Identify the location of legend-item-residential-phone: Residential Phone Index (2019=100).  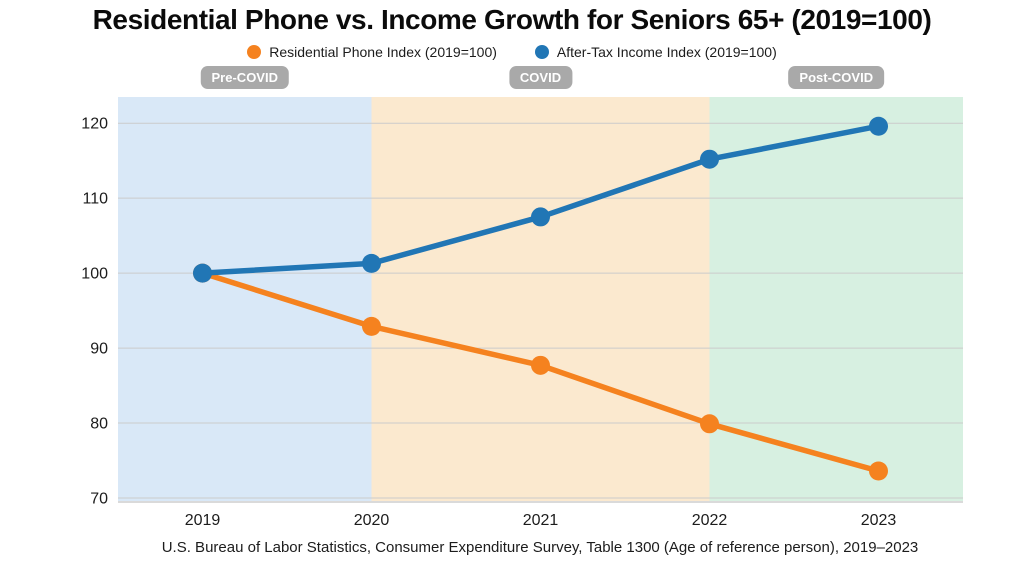
(372, 52).